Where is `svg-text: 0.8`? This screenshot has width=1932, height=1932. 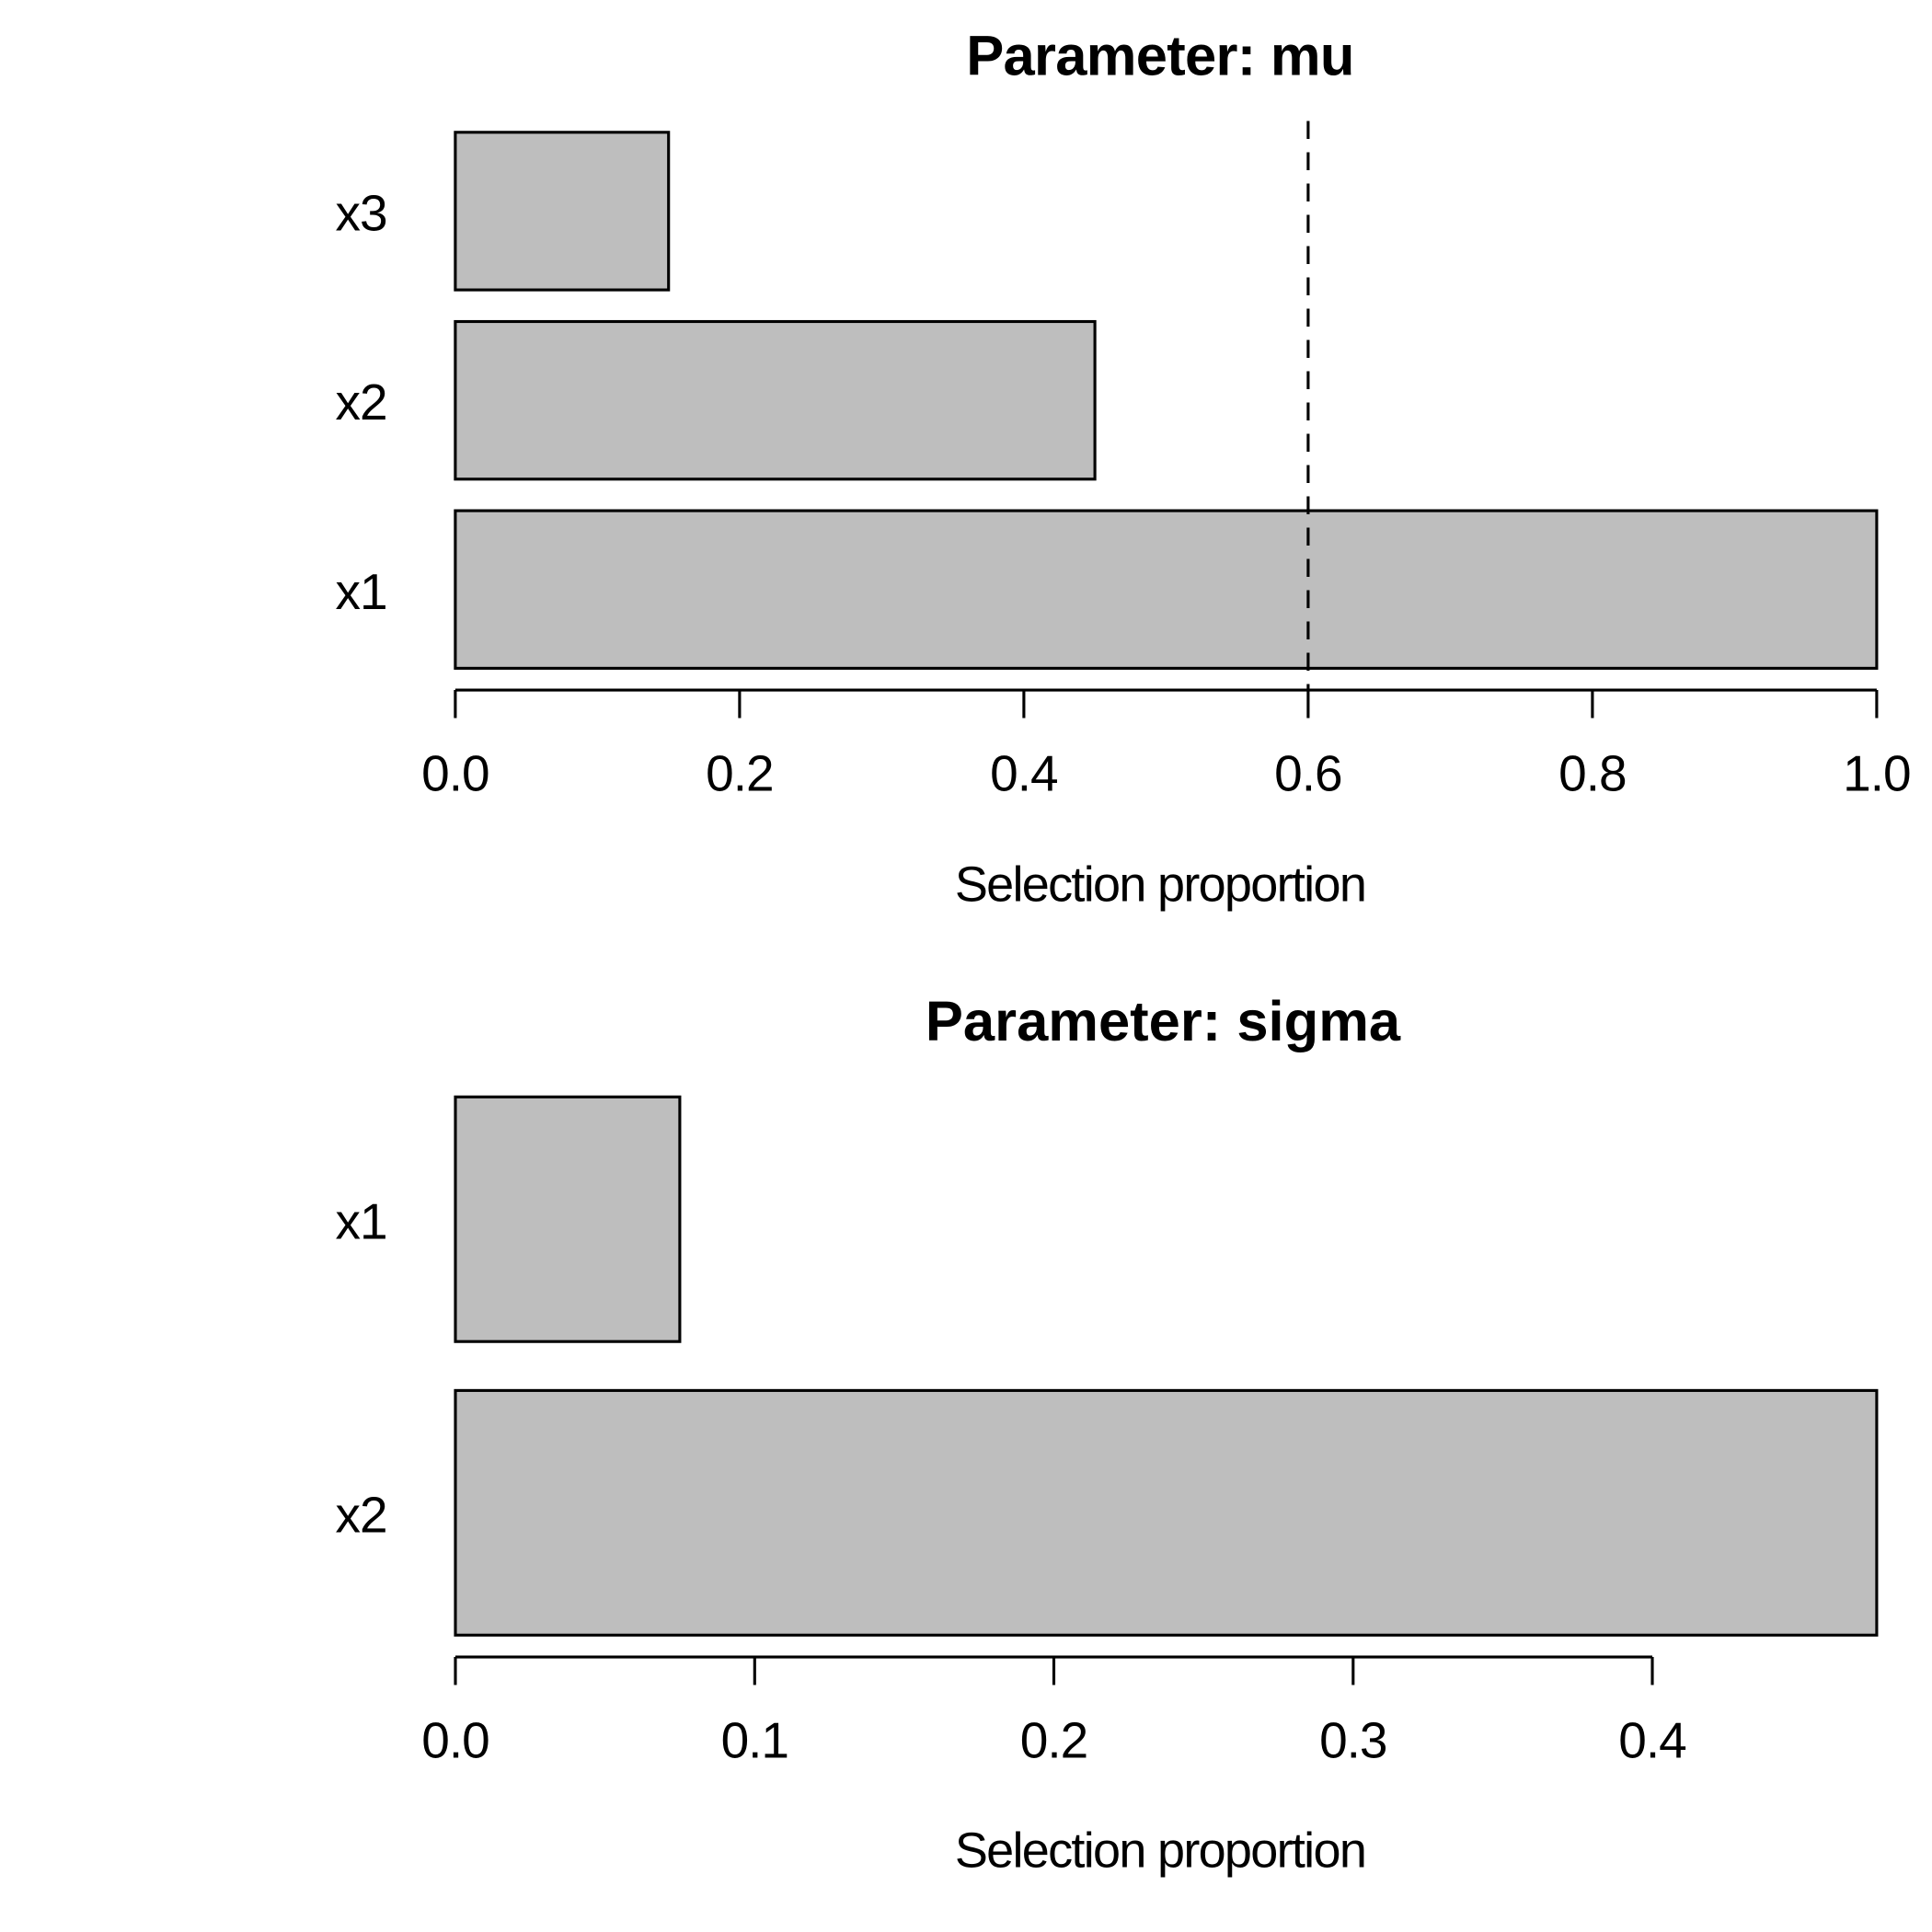 svg-text: 0.8 is located at coordinates (1592, 773).